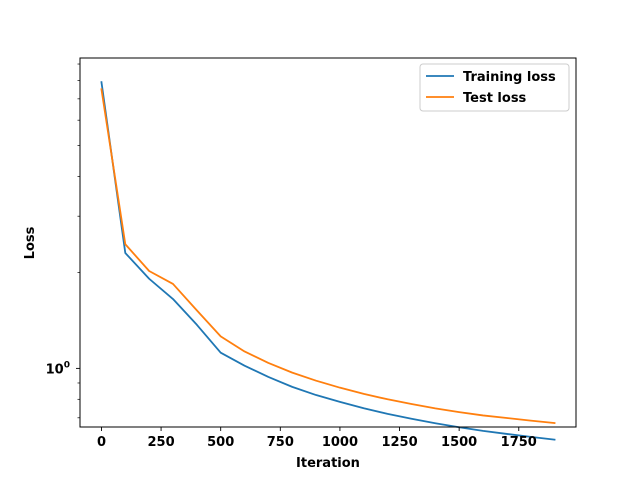 This screenshot has height=480, width=640. What do you see at coordinates (317, 438) in the screenshot?
I see `x-axis: 0 250 500 750 1000 1250 1500 1750` at bounding box center [317, 438].